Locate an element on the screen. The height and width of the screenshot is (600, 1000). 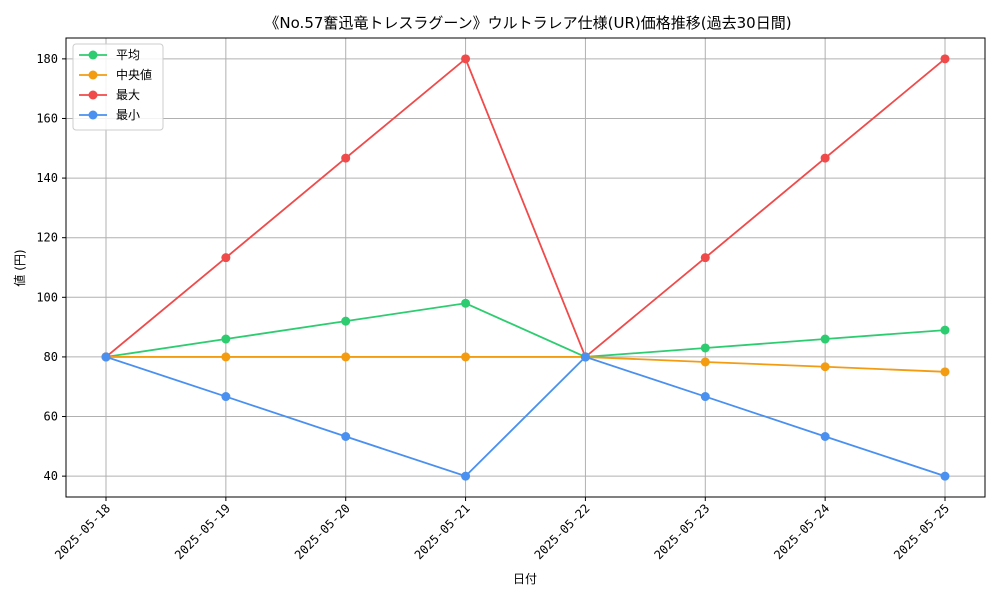
legend-item: 最小 is located at coordinates (109, 115).